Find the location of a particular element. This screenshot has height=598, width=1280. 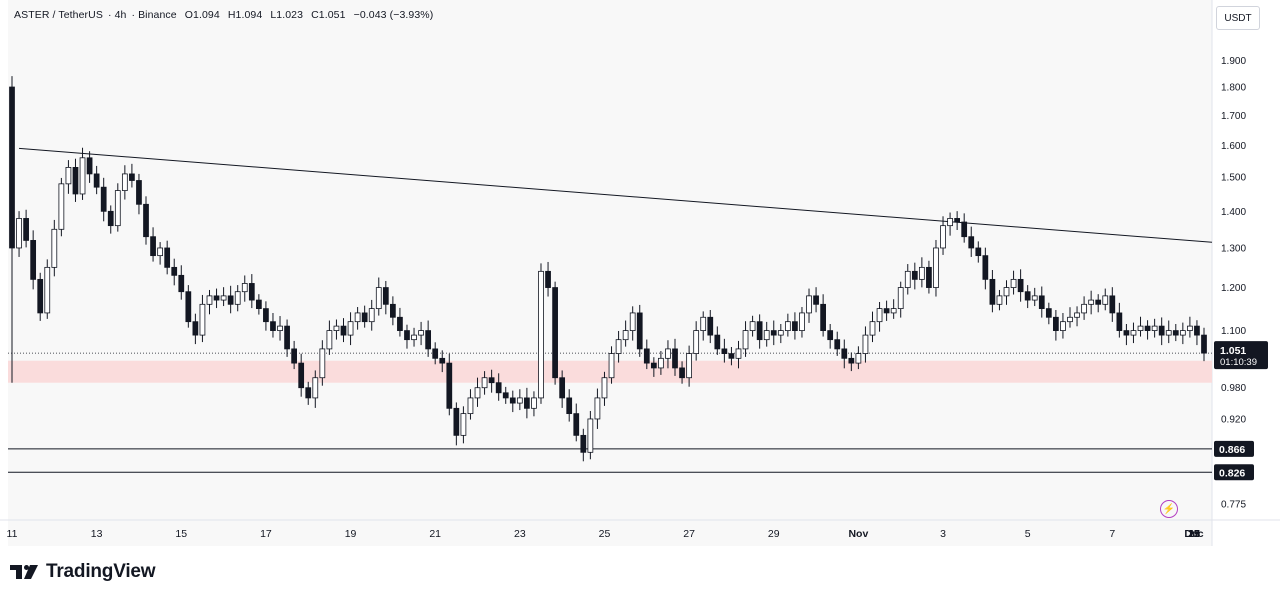

time-tick-label: 19 is located at coordinates (1194, 534).